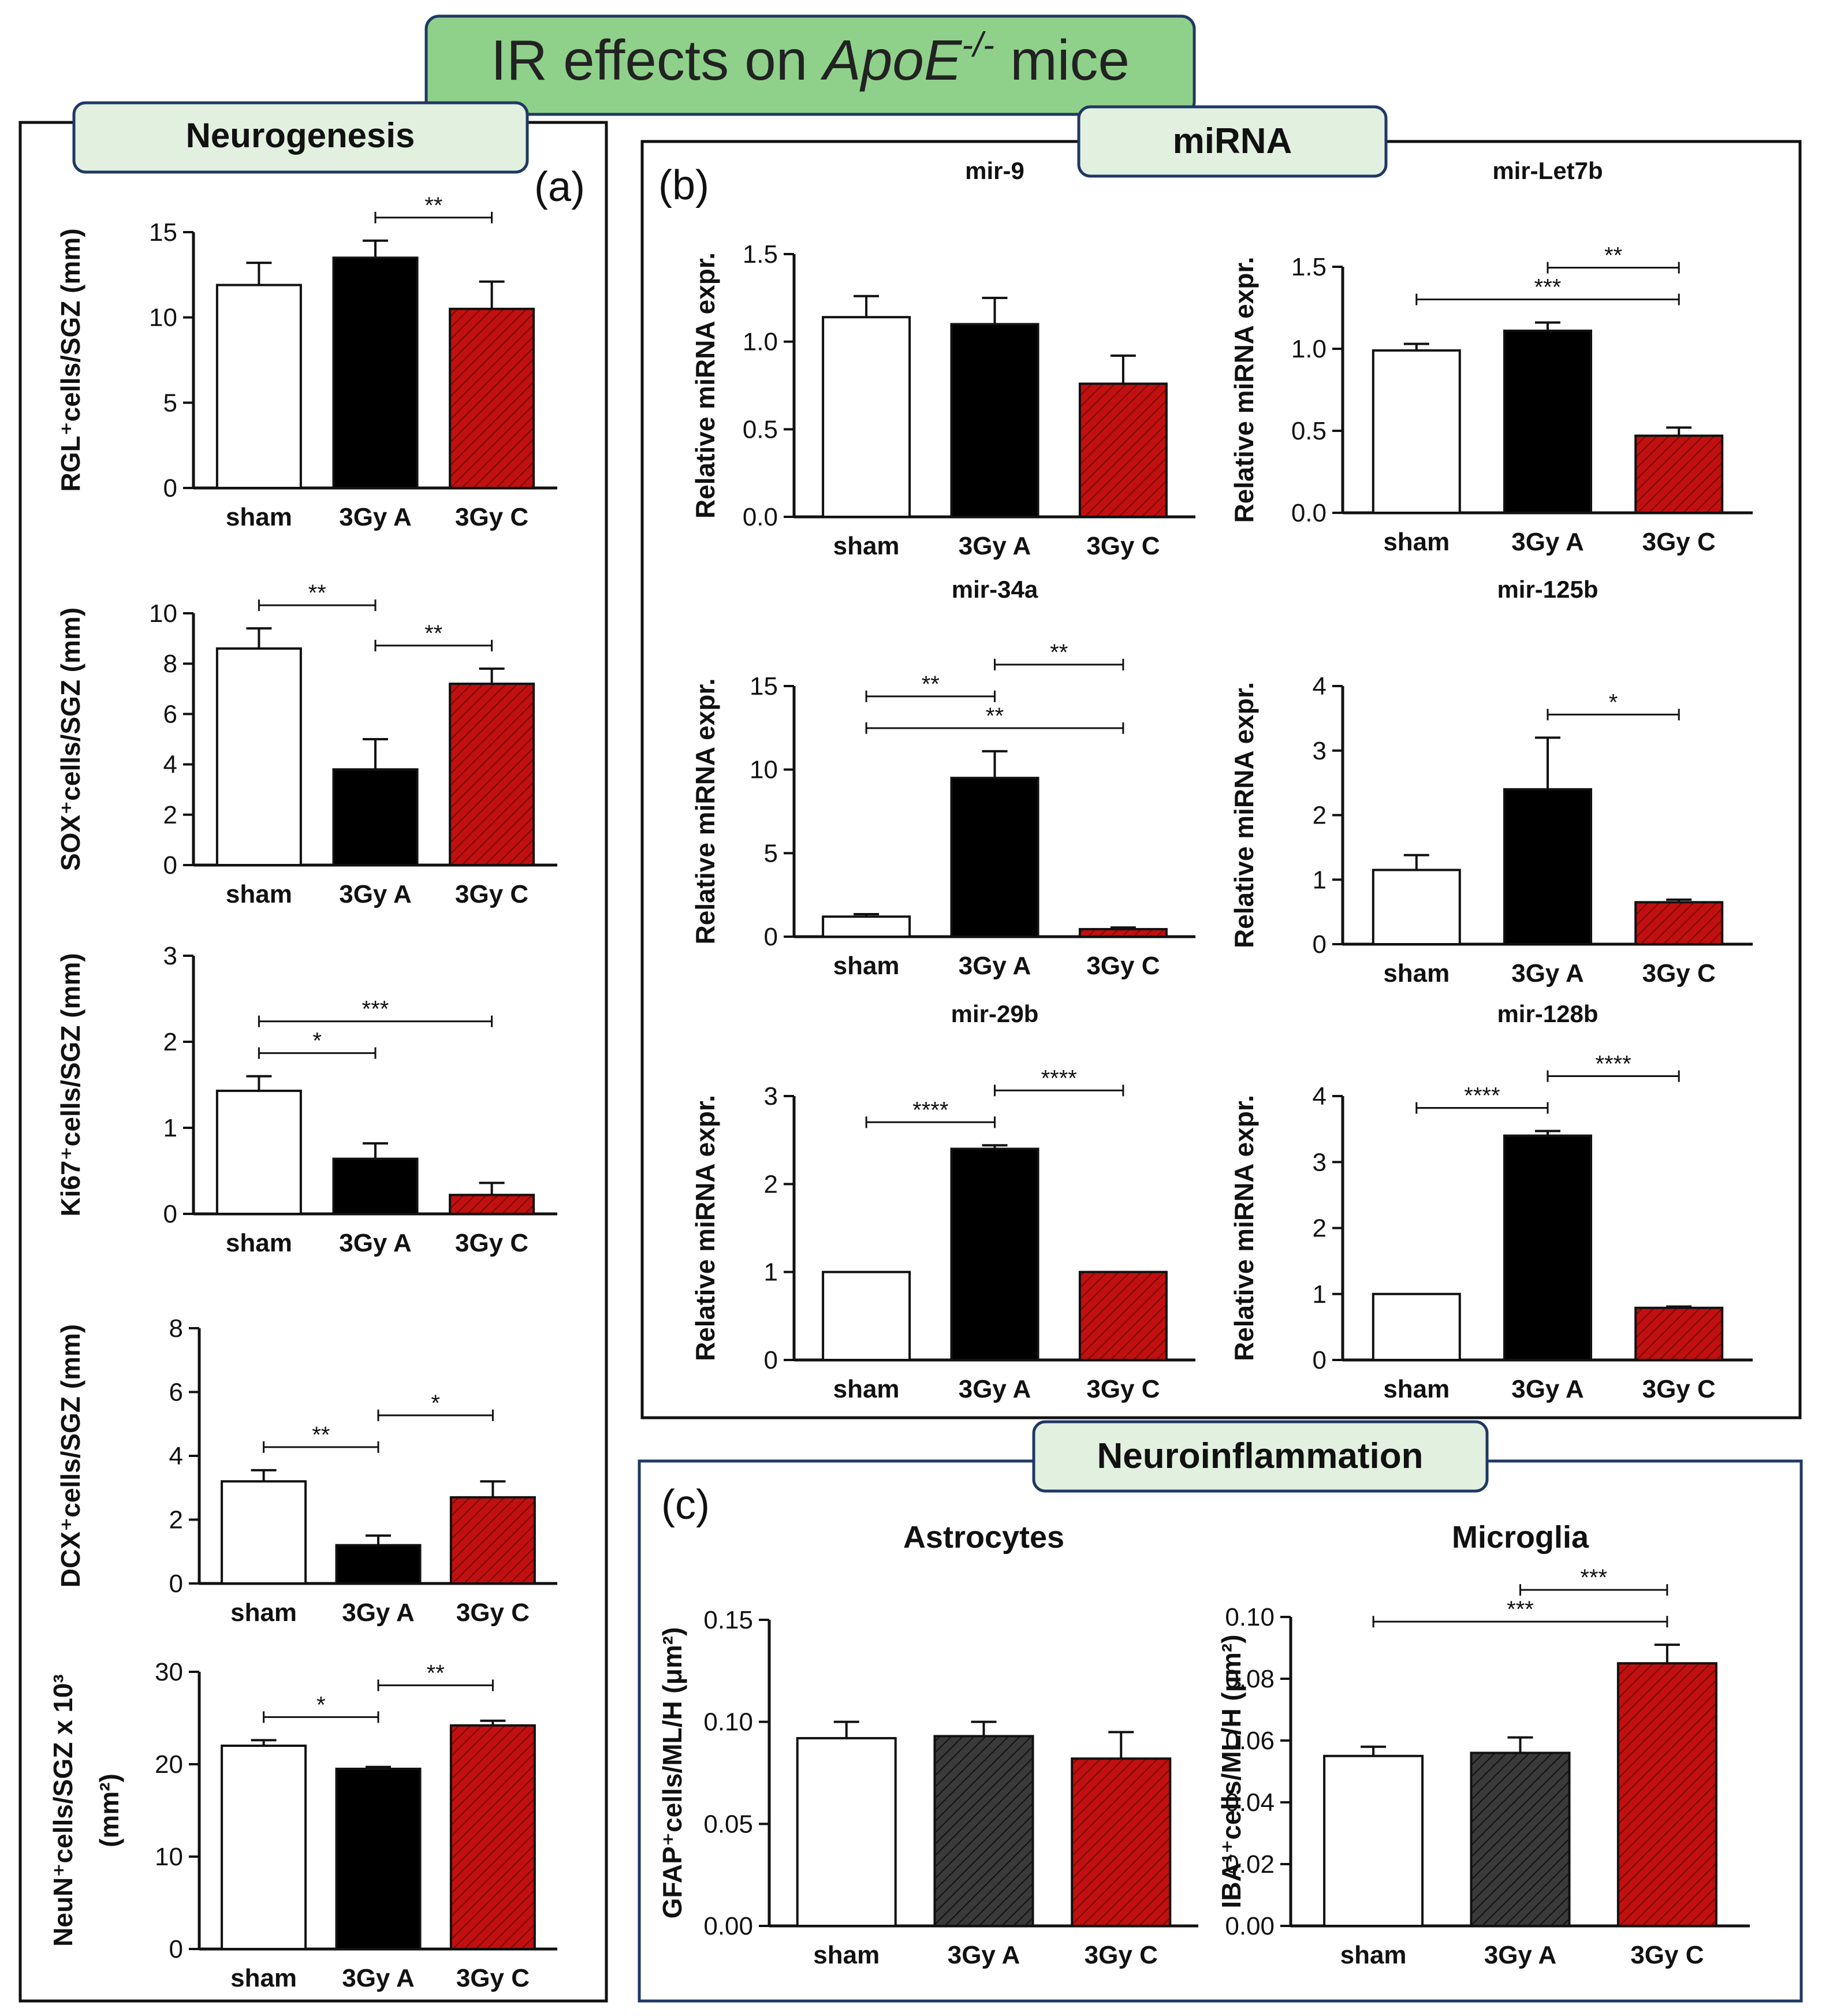  I want to click on chart-title: mir-Let7b, so click(1547, 170).